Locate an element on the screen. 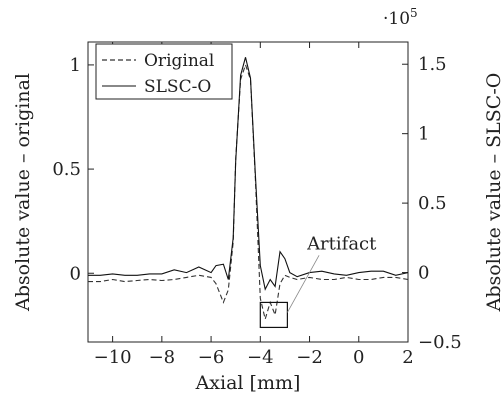 This screenshot has height=398, width=503. x-tick-label: −2 is located at coordinates (309, 357).